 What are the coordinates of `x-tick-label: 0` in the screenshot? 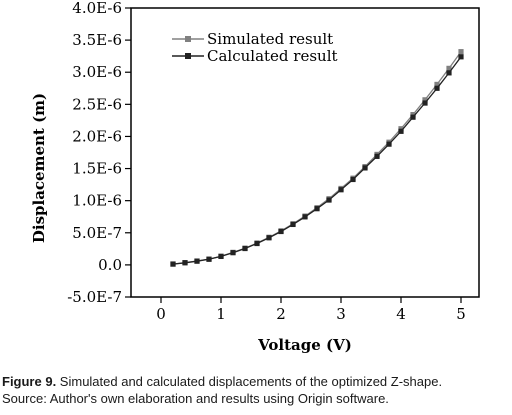 It's located at (161, 314).